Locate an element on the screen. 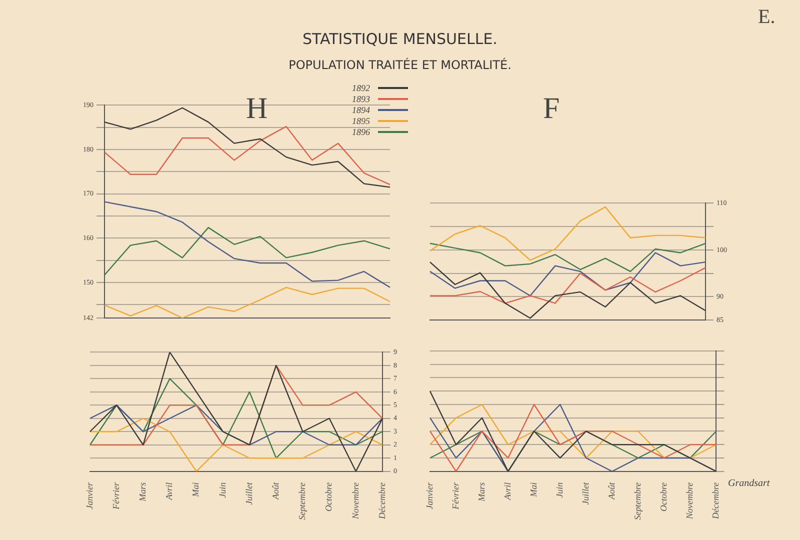 Image resolution: width=800 pixels, height=540 pixels. annotation: H is located at coordinates (257, 109).